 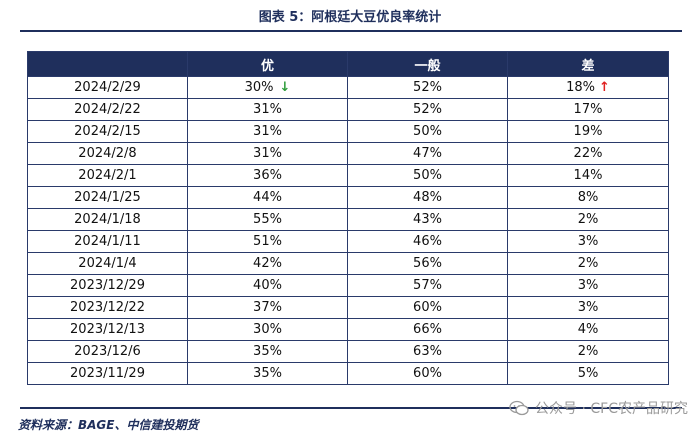 I want to click on cell-date-value: 2023/12/6, so click(x=107, y=351).